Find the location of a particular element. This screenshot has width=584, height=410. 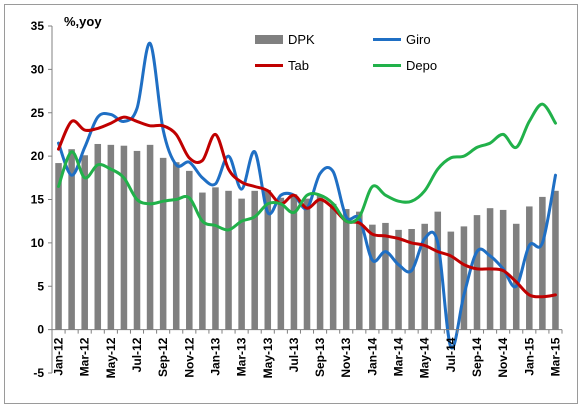

legend-label-dpk: DPK is located at coordinates (301, 39).